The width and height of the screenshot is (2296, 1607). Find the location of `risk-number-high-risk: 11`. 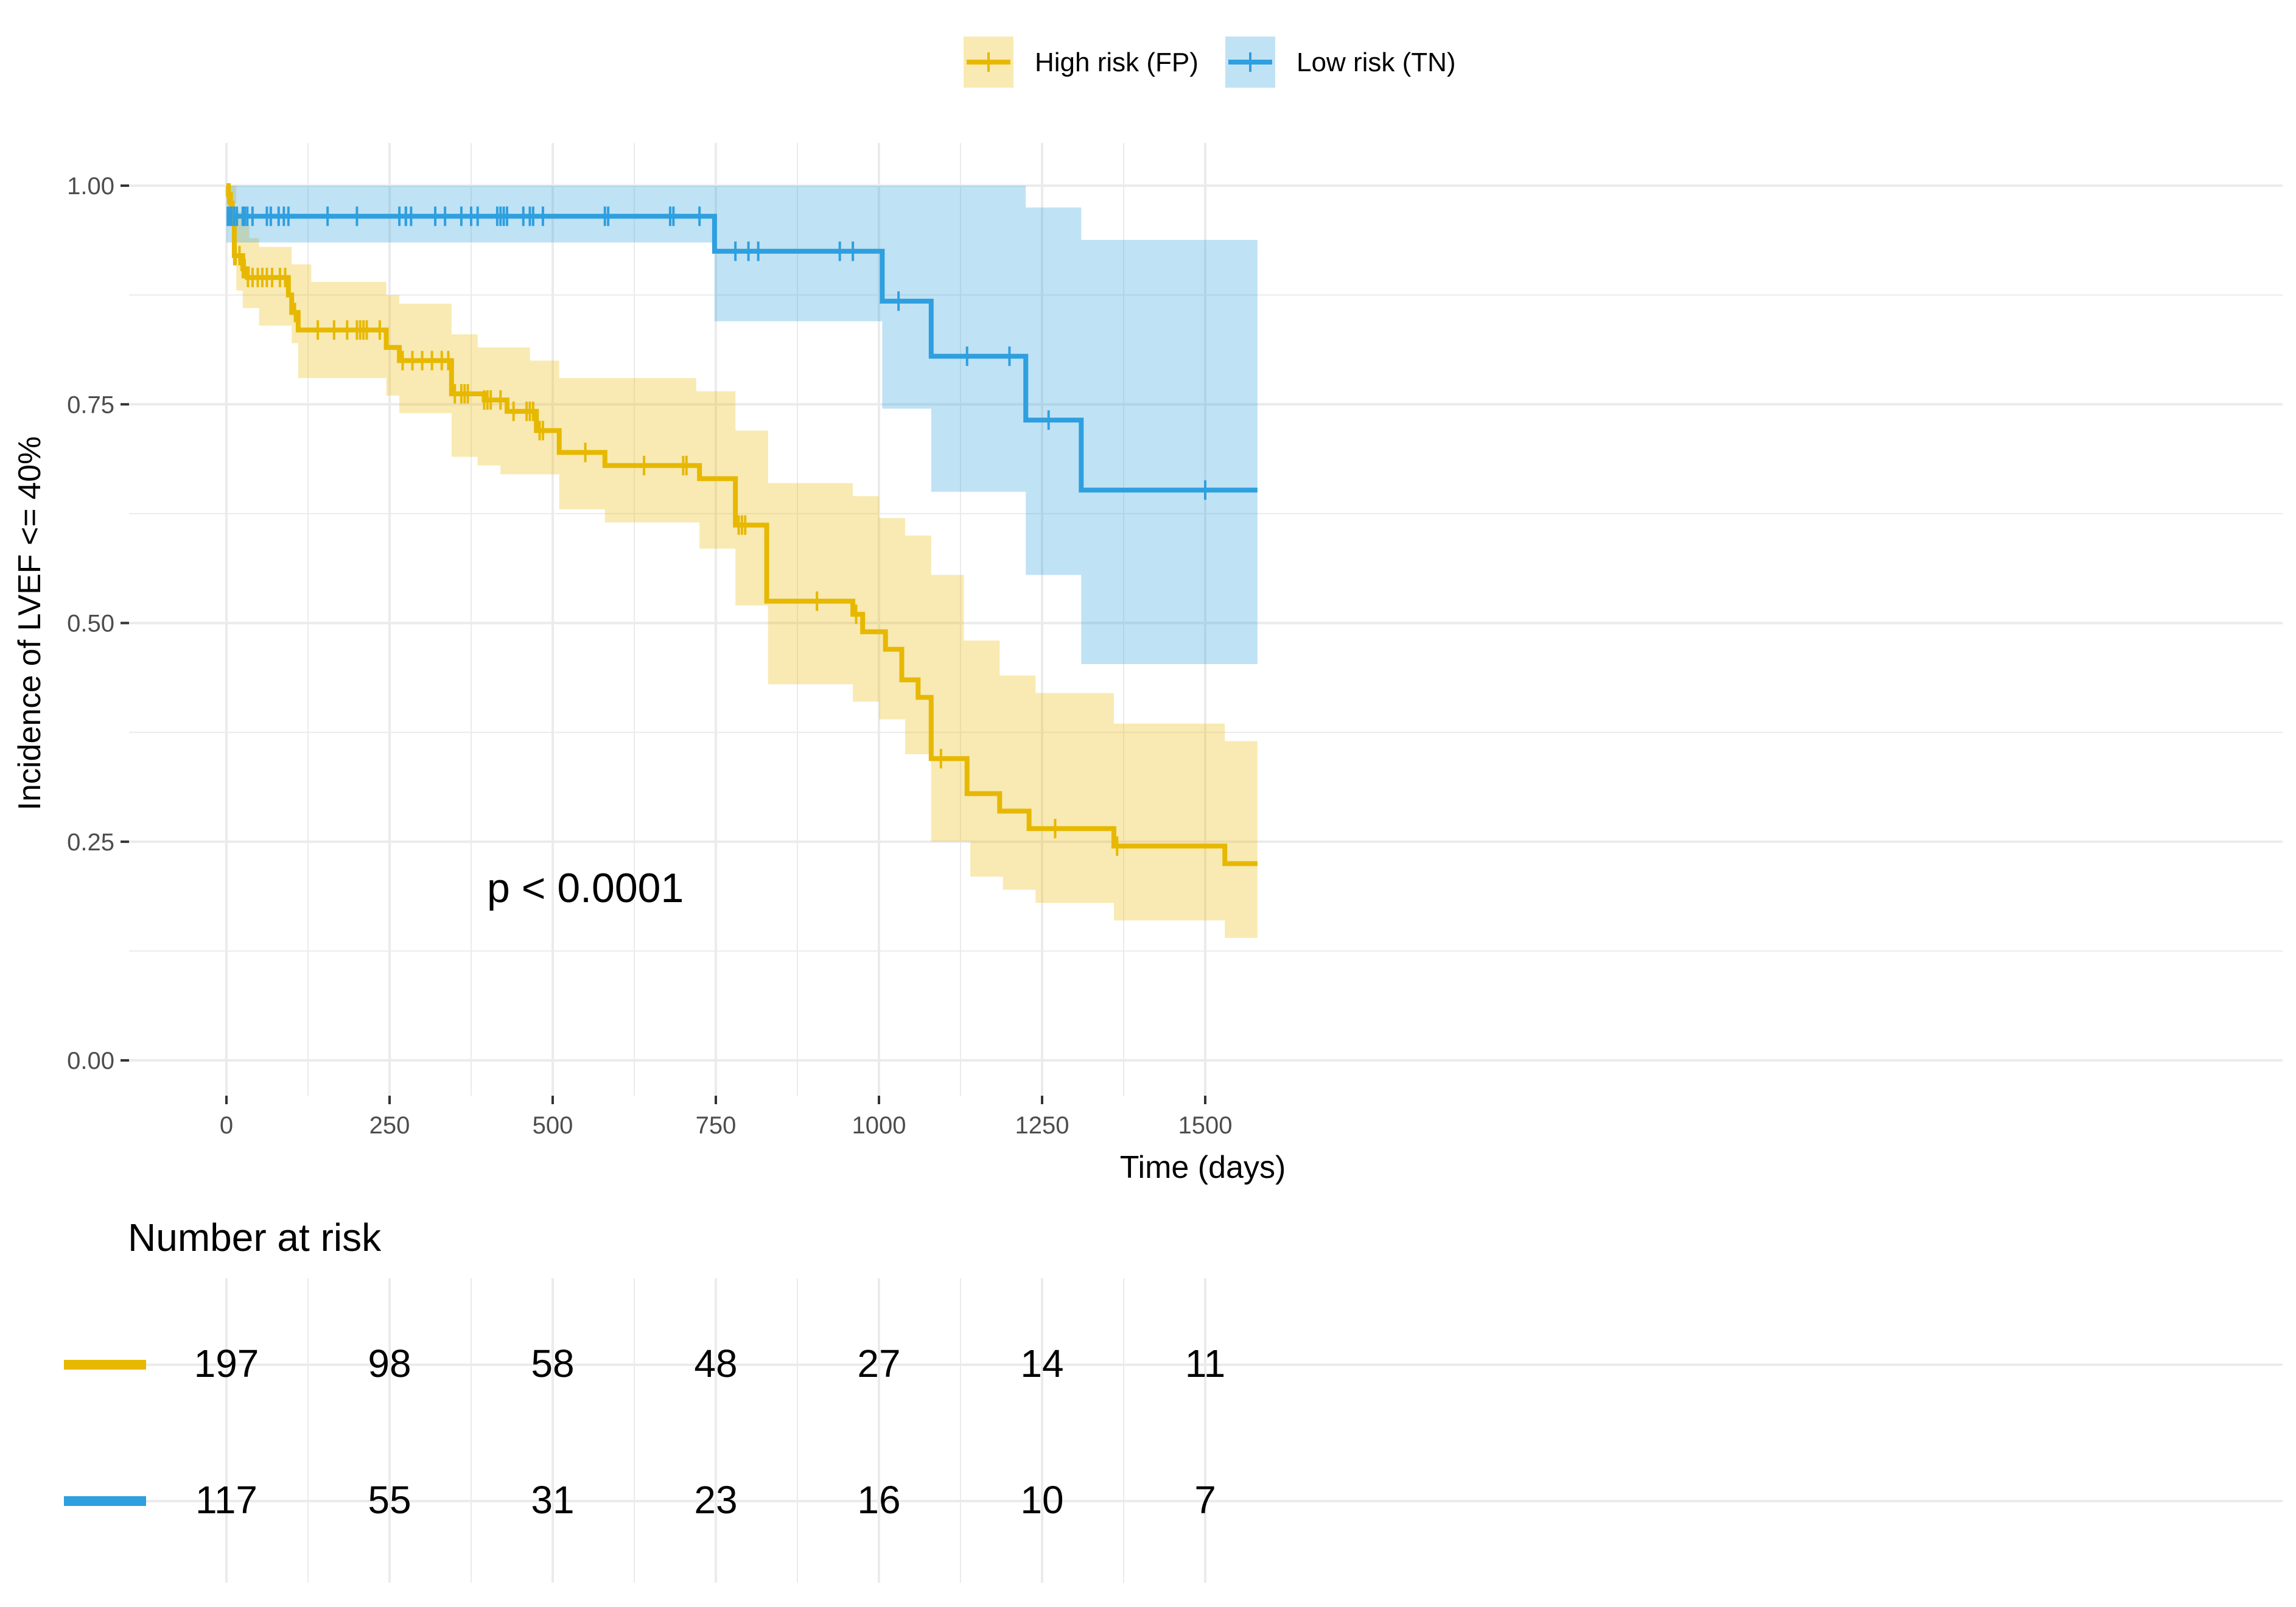

risk-number-high-risk: 11 is located at coordinates (1205, 1363).